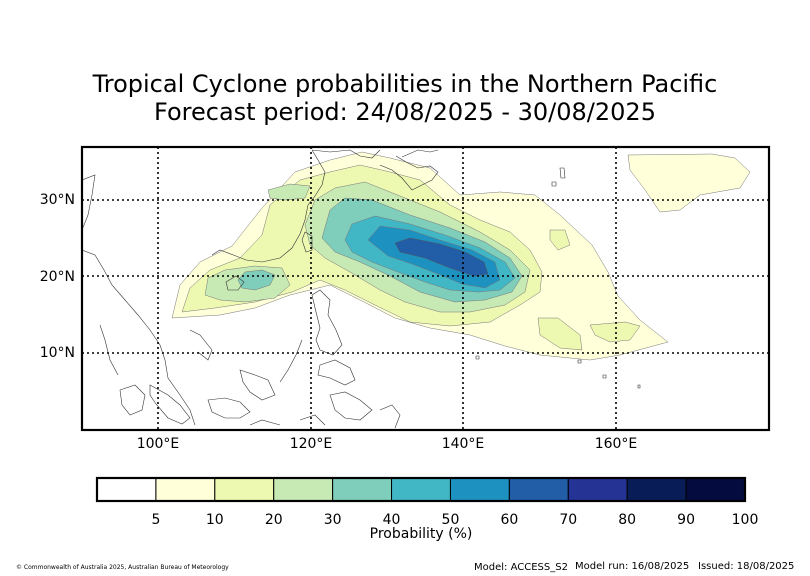 The image size is (810, 576). I want to click on colorbar-tick-label: 30, so click(333, 520).